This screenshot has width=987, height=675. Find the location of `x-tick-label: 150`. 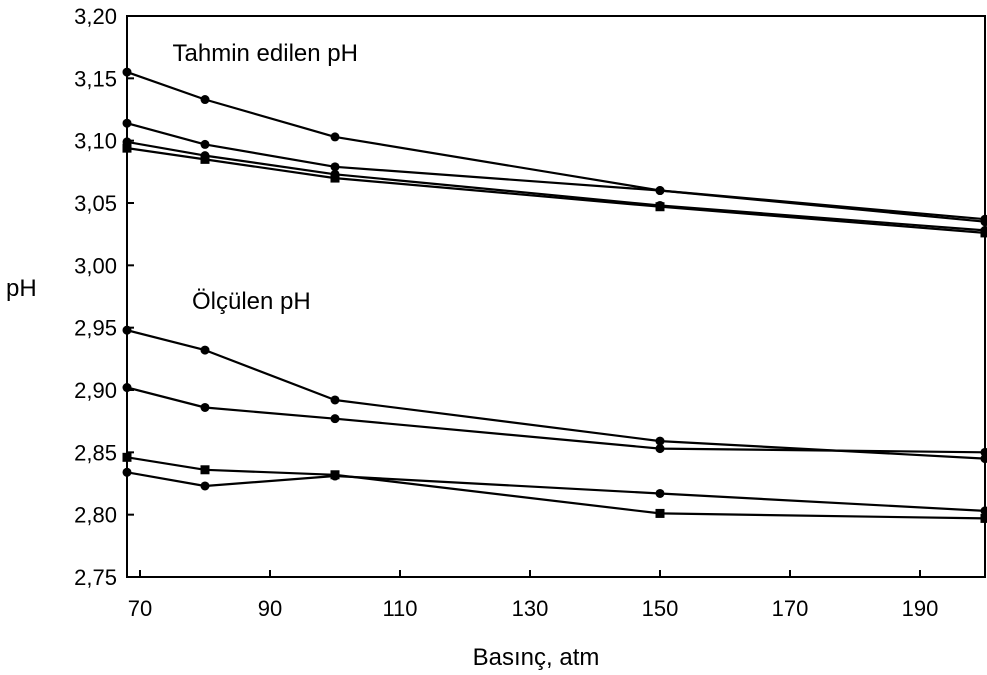

x-tick-label: 150 is located at coordinates (660, 608).